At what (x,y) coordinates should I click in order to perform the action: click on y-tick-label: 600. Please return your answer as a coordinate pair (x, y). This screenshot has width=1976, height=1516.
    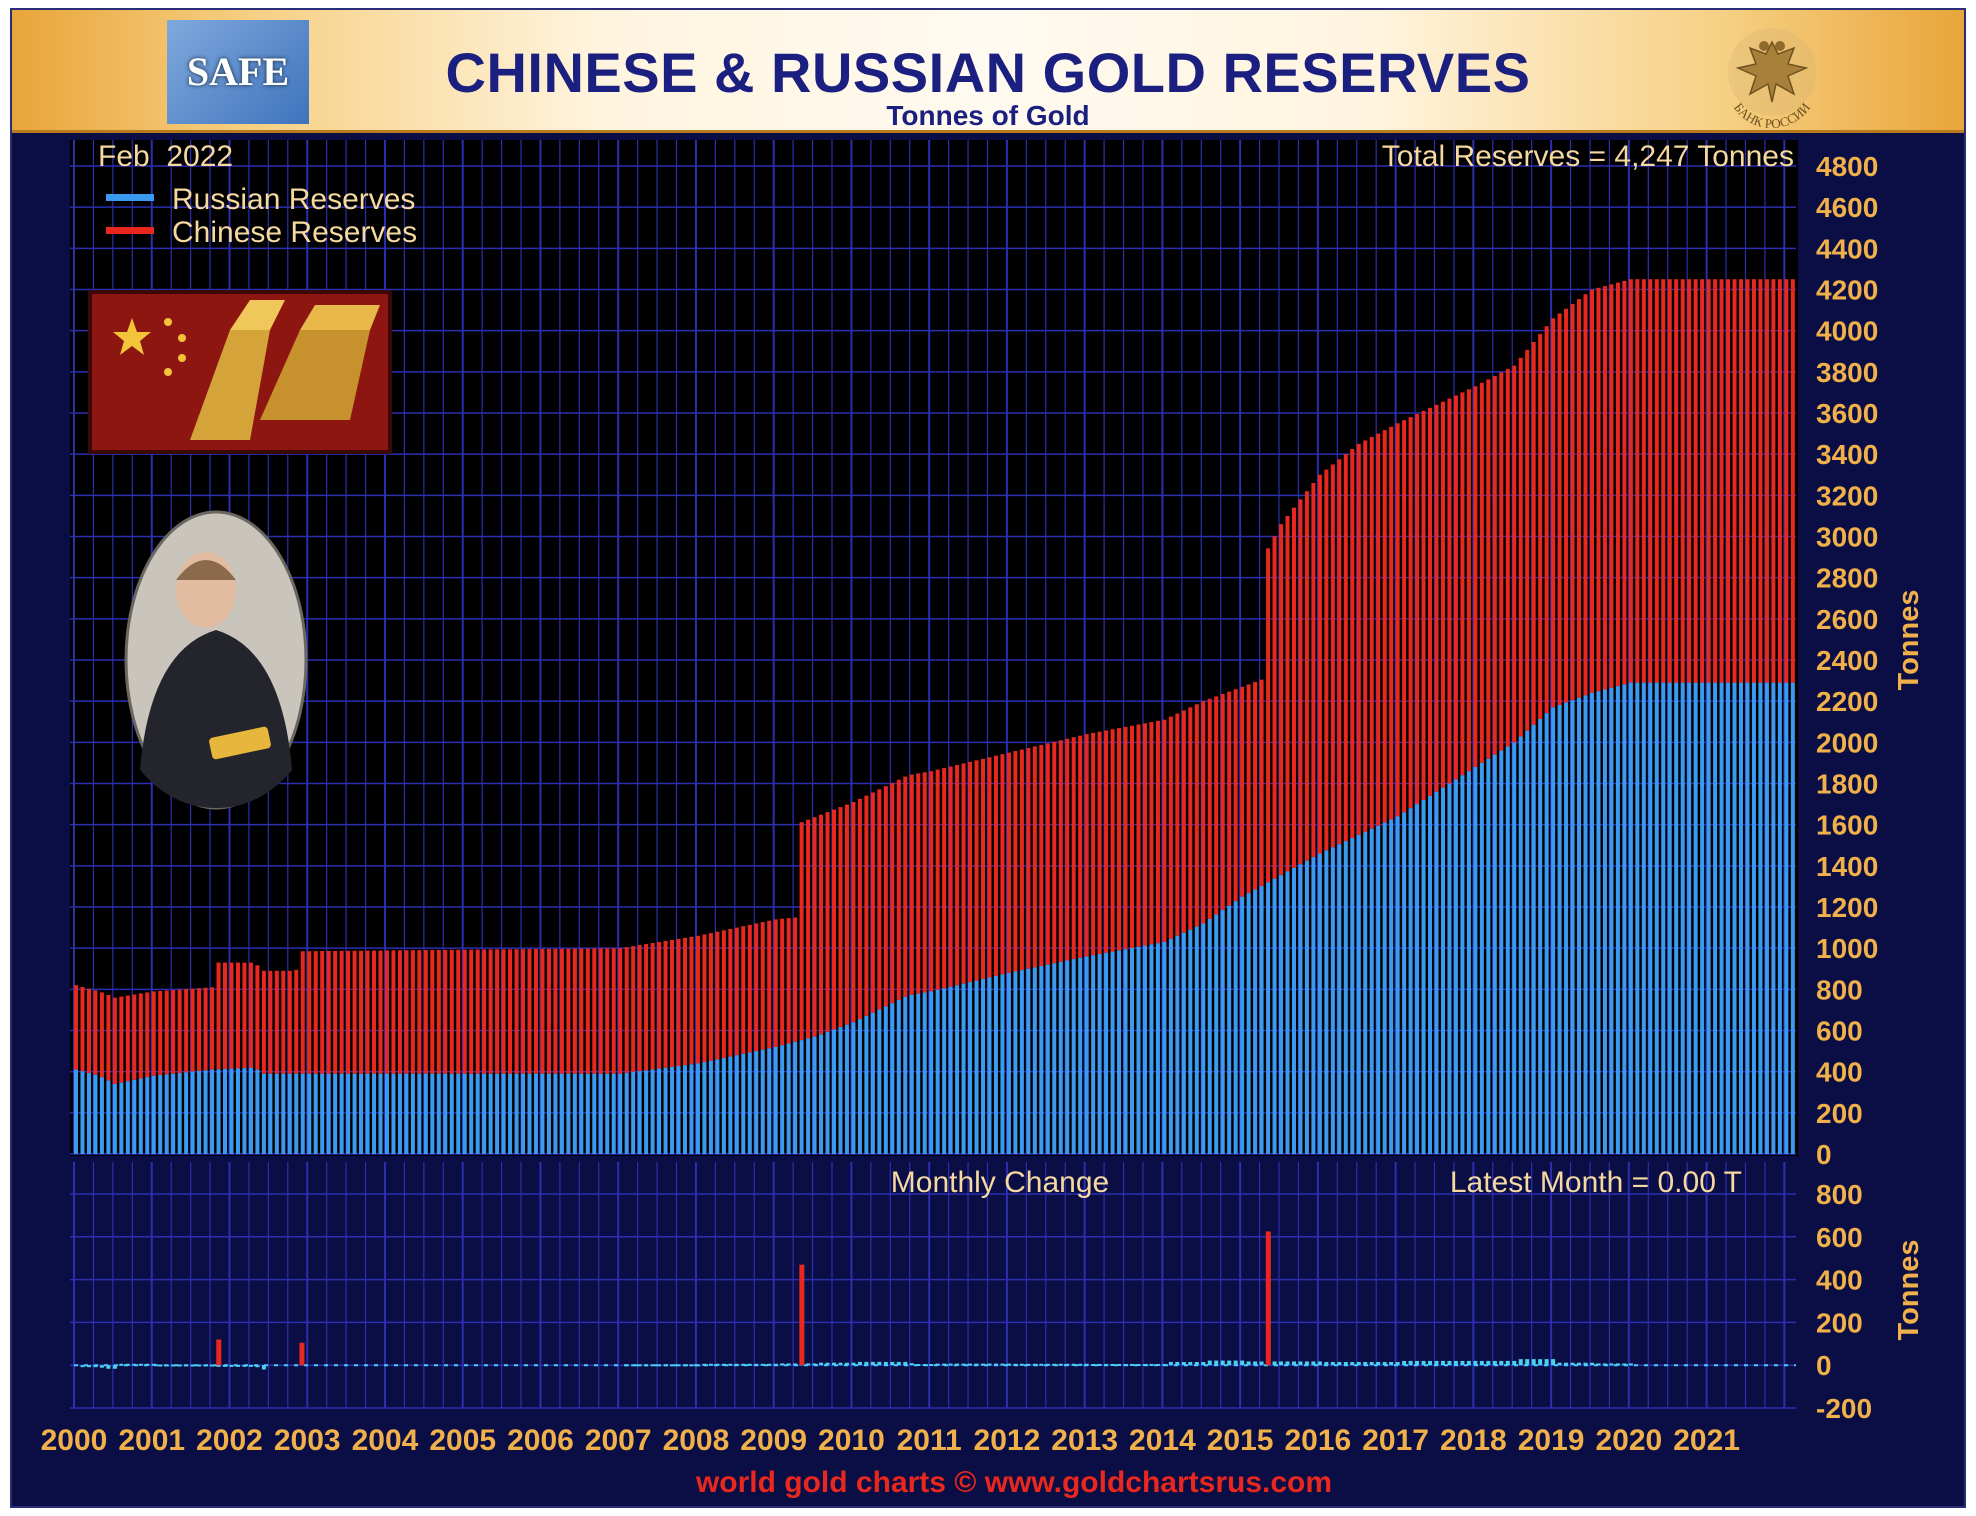
    Looking at the image, I should click on (1839, 1031).